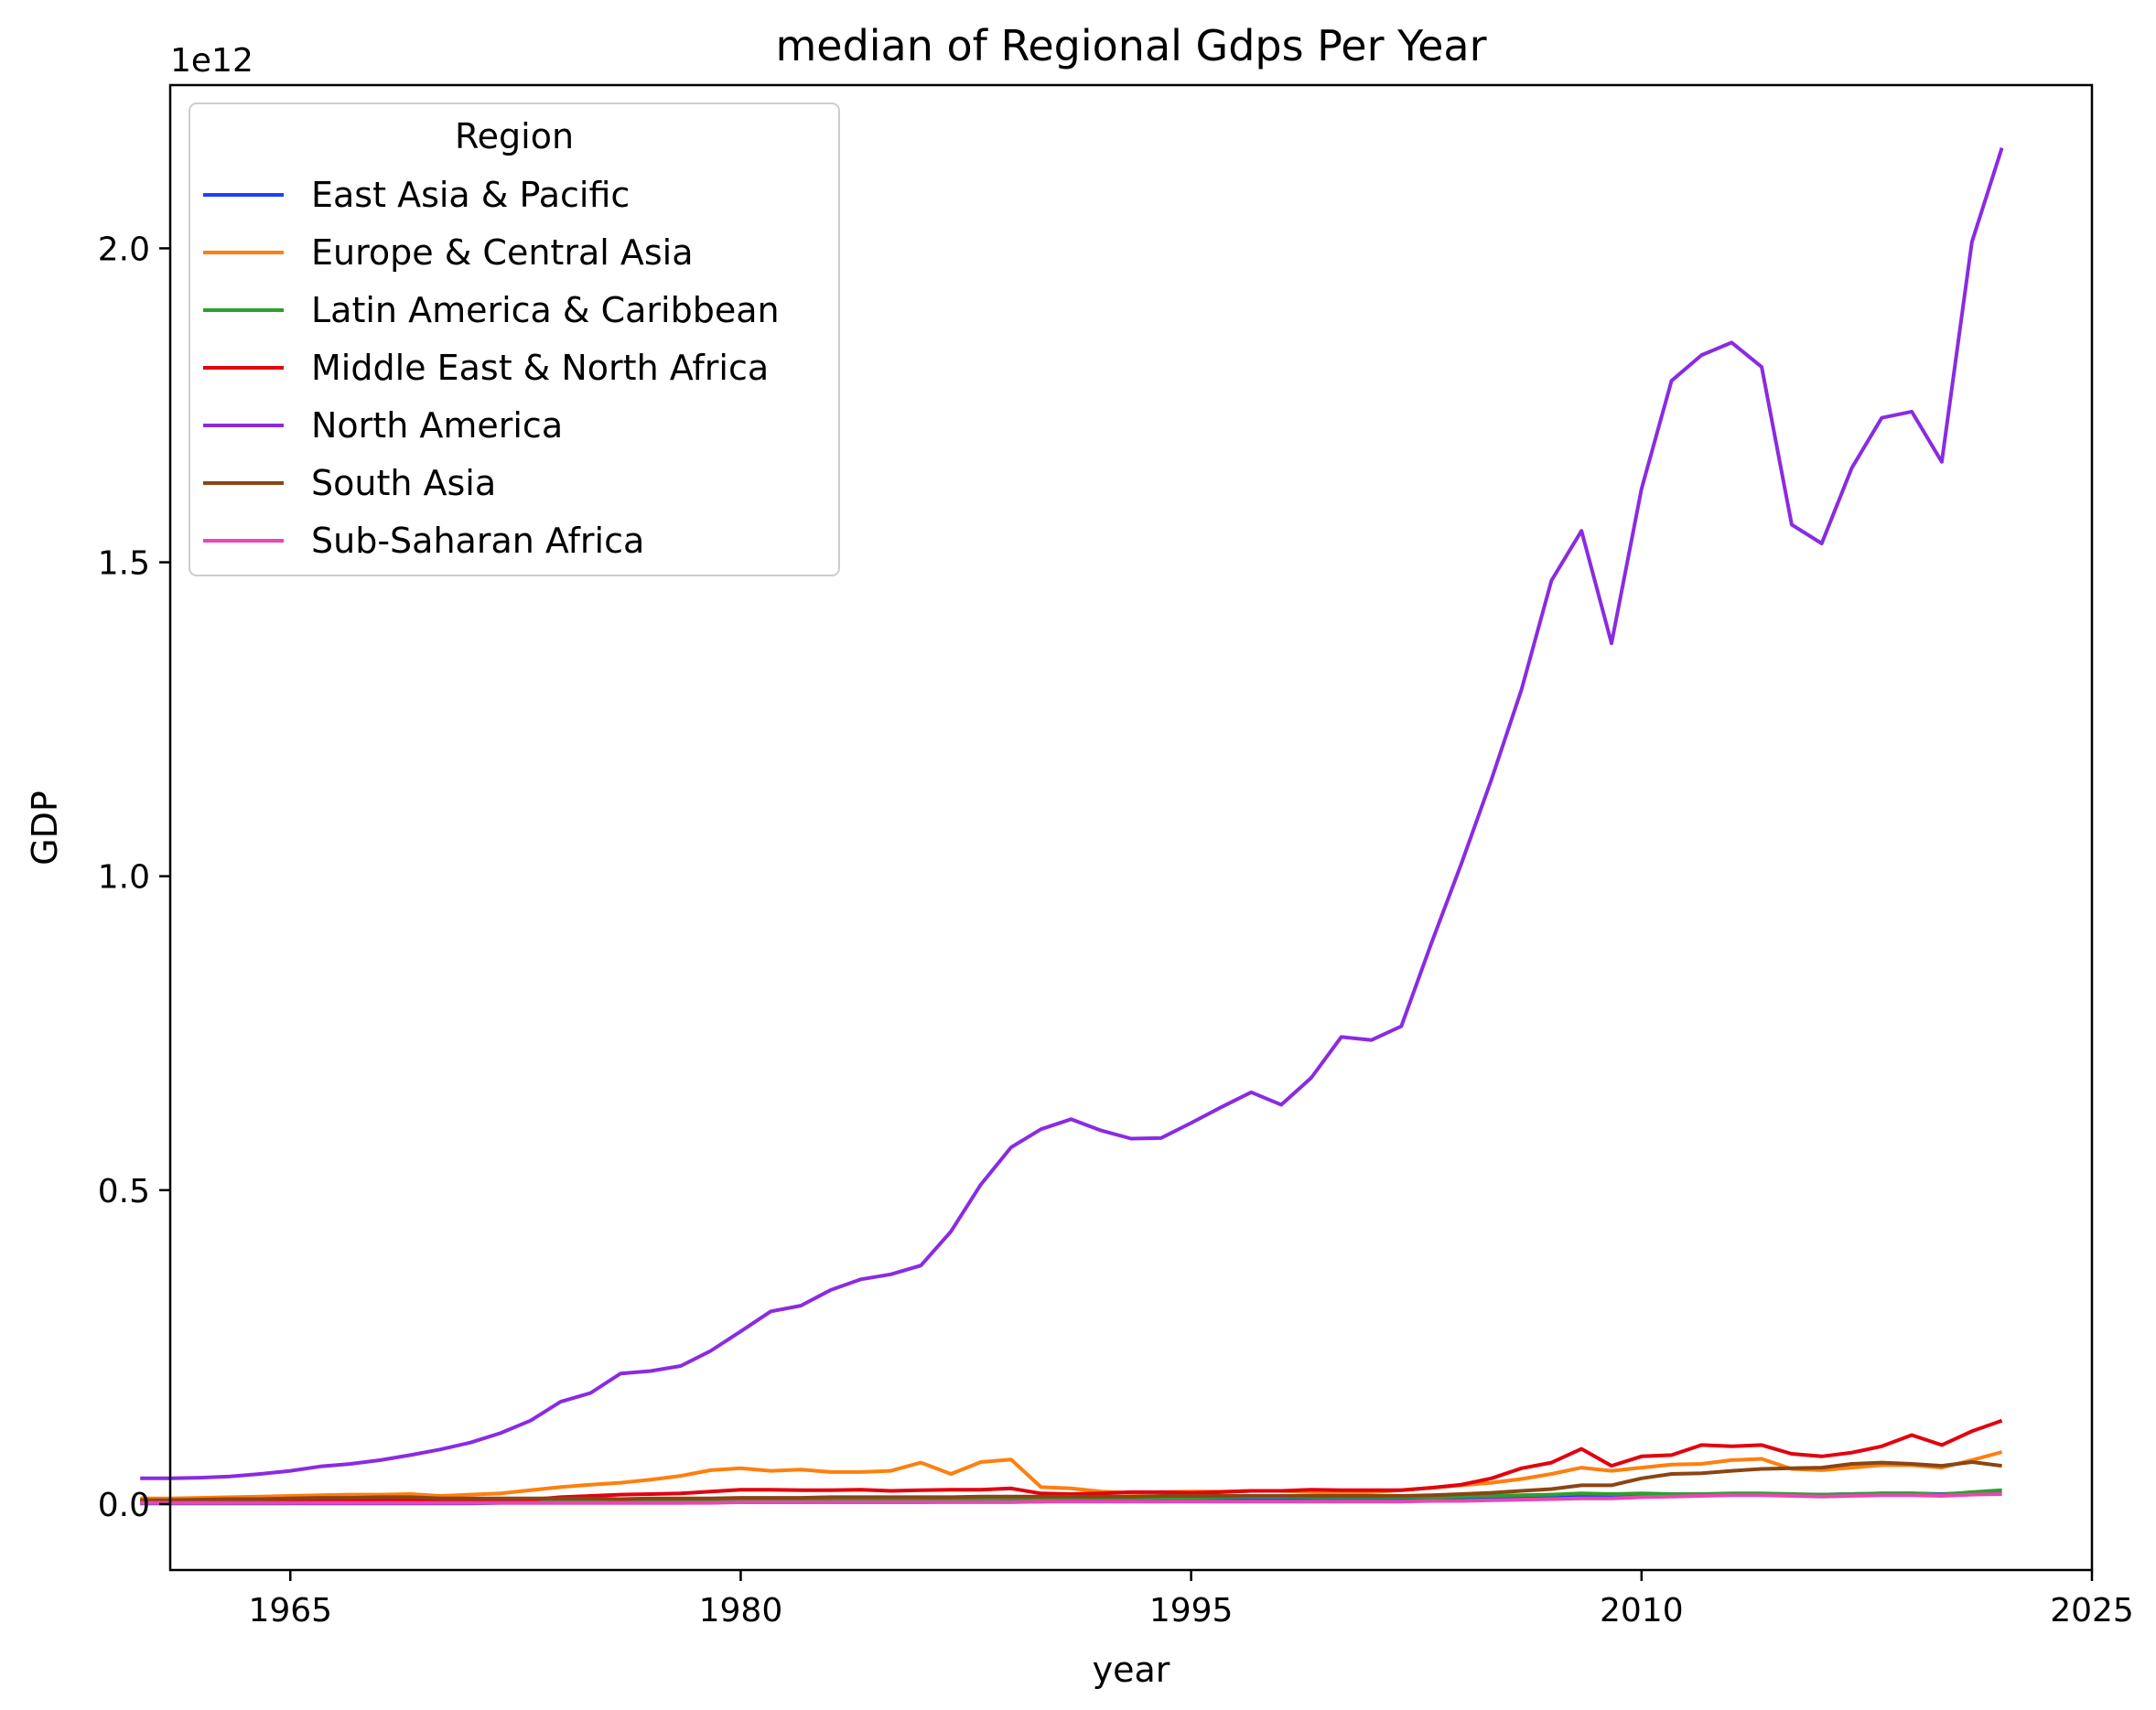  What do you see at coordinates (1191, 1610) in the screenshot?
I see `x-tick-label: 1995` at bounding box center [1191, 1610].